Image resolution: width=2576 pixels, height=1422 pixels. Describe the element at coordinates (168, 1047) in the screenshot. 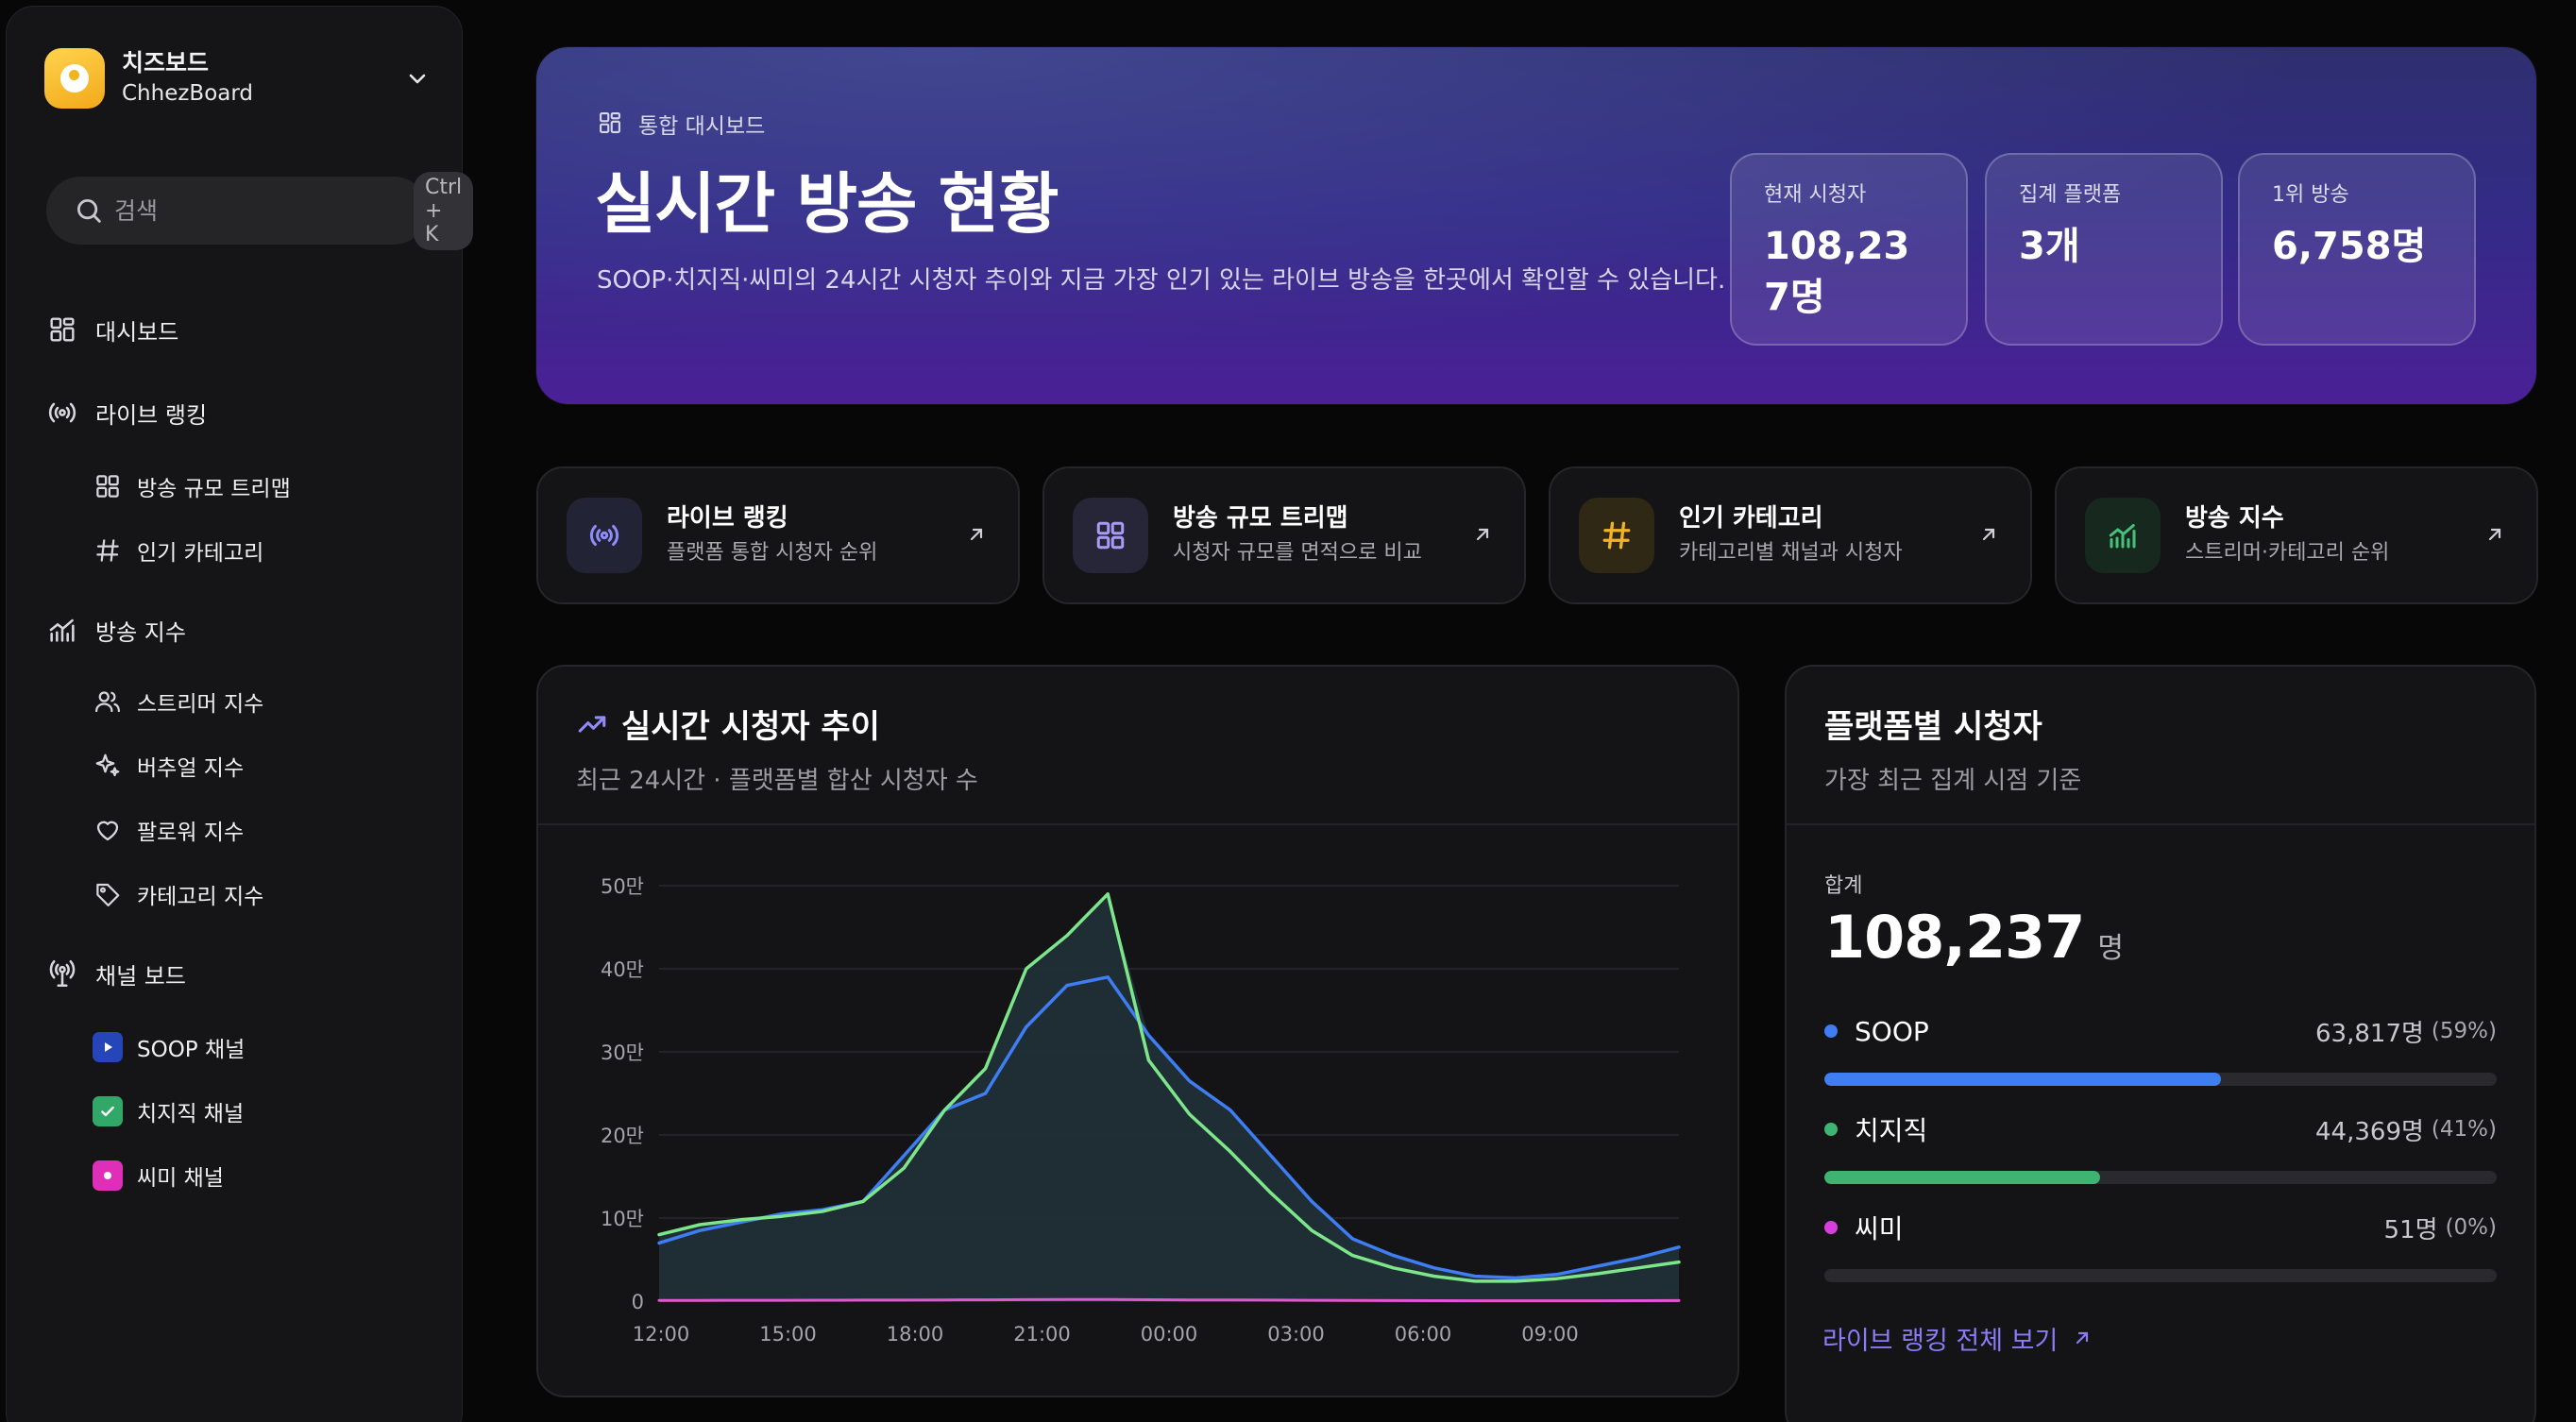

I see `sidebar-item-soop-channel: SOOP 채널` at that location.